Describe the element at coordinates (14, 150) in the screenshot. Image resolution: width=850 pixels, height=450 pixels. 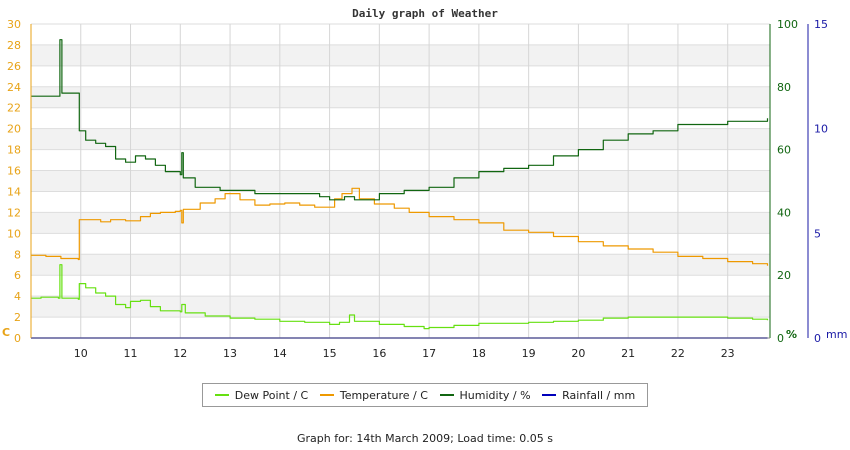
I see `left-tick-label: 18` at that location.